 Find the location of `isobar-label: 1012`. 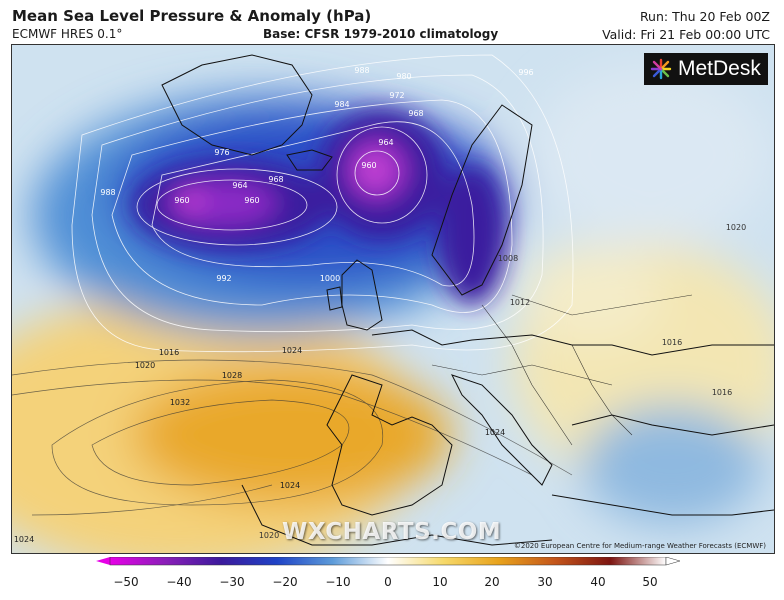

isobar-label: 1012 is located at coordinates (520, 302).